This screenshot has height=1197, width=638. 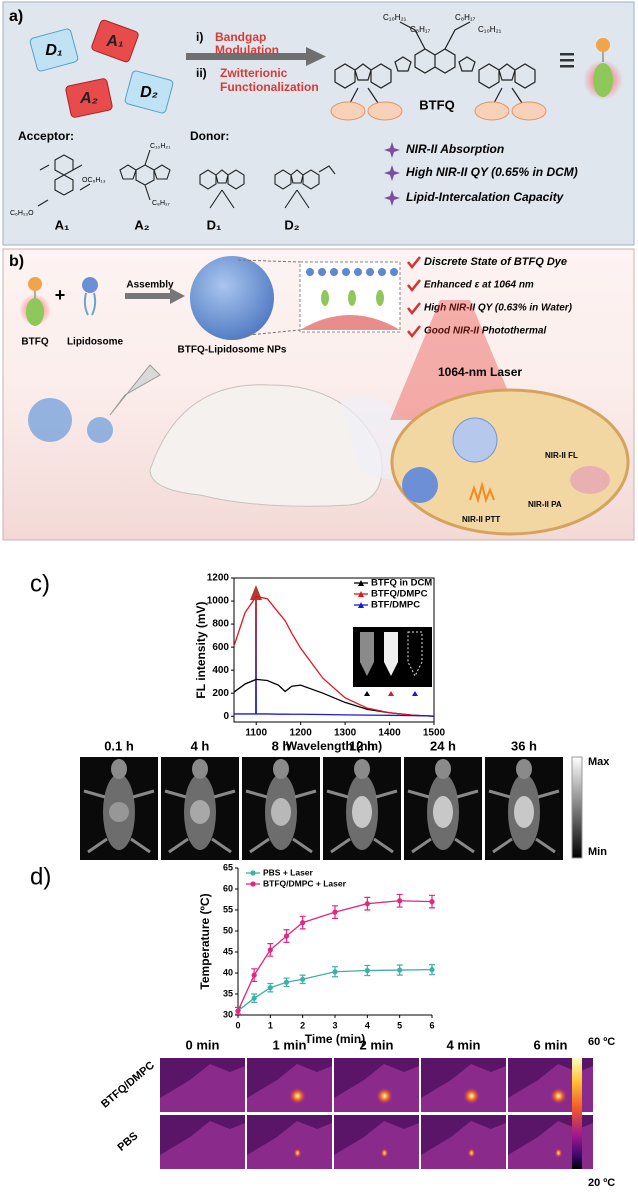 I want to click on y-tick-label: 400, so click(x=220, y=670).